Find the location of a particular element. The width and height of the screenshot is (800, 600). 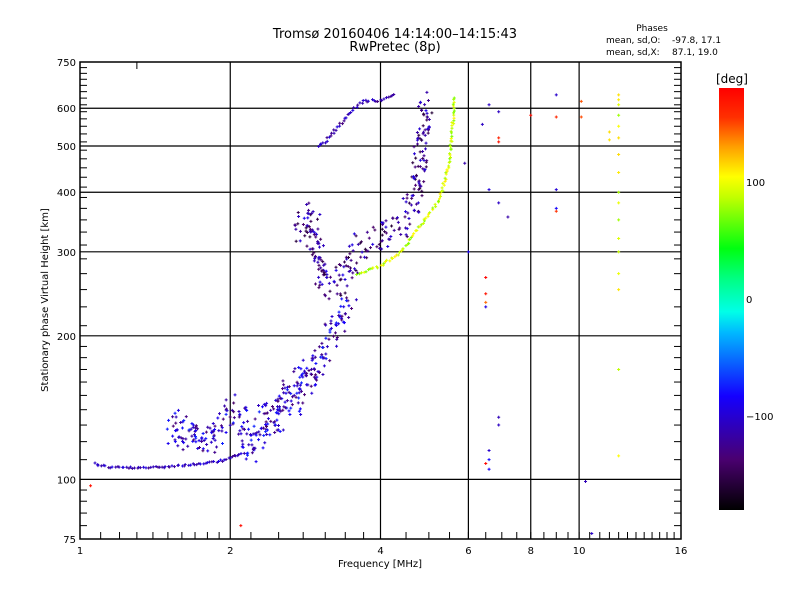

x-axis-label: Frequency [MHz] is located at coordinates (380, 564).